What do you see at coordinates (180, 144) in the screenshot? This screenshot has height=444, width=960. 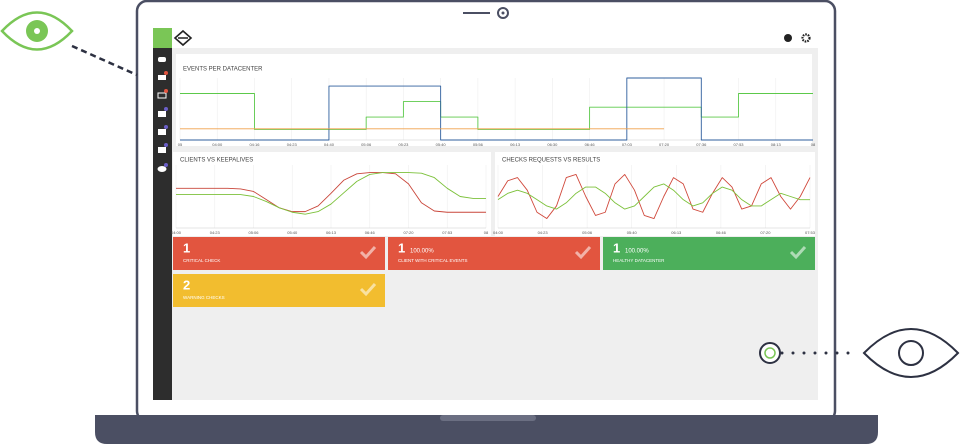 I see `x-tick-label: 05` at bounding box center [180, 144].